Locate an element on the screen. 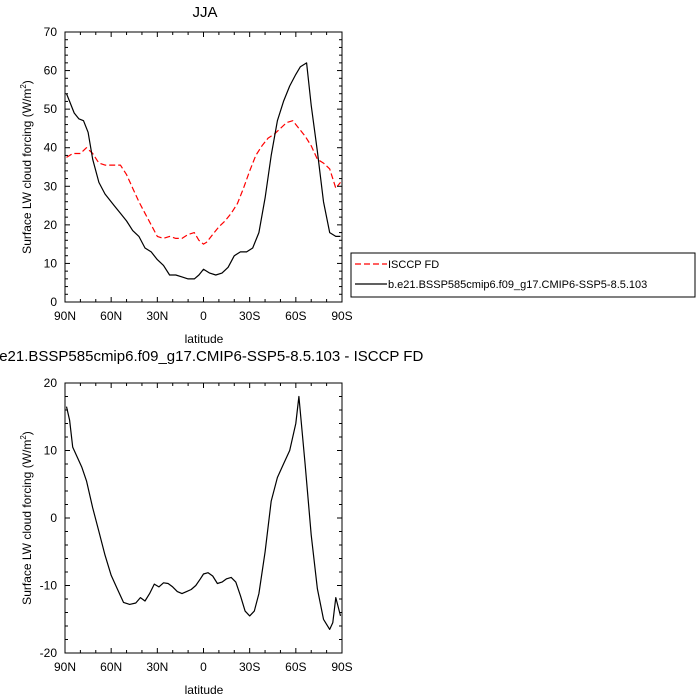 This screenshot has width=700, height=700. bottom-x-axis-label: latitude is located at coordinates (204, 690).